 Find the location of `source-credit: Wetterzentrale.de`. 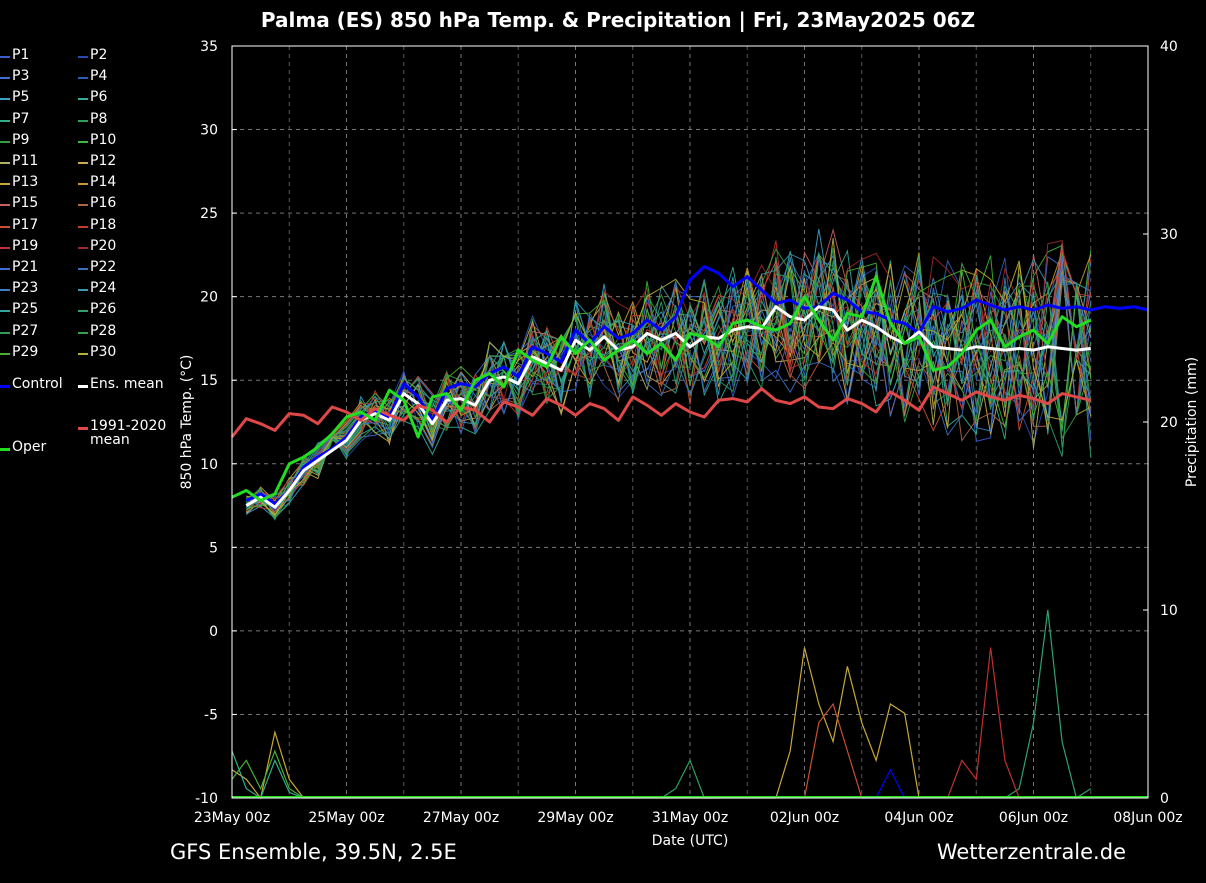

source-credit: Wetterzentrale.de is located at coordinates (1031, 852).